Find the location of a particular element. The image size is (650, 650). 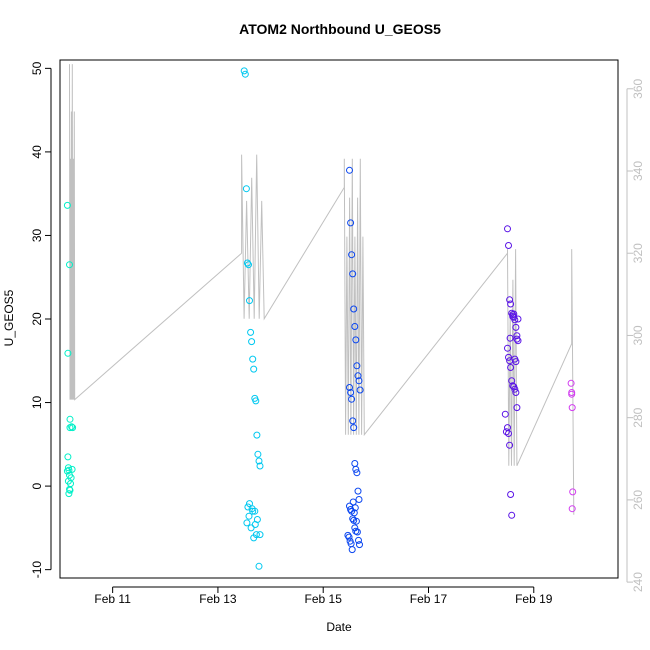

y2-tick-label: 300 is located at coordinates (638, 335).